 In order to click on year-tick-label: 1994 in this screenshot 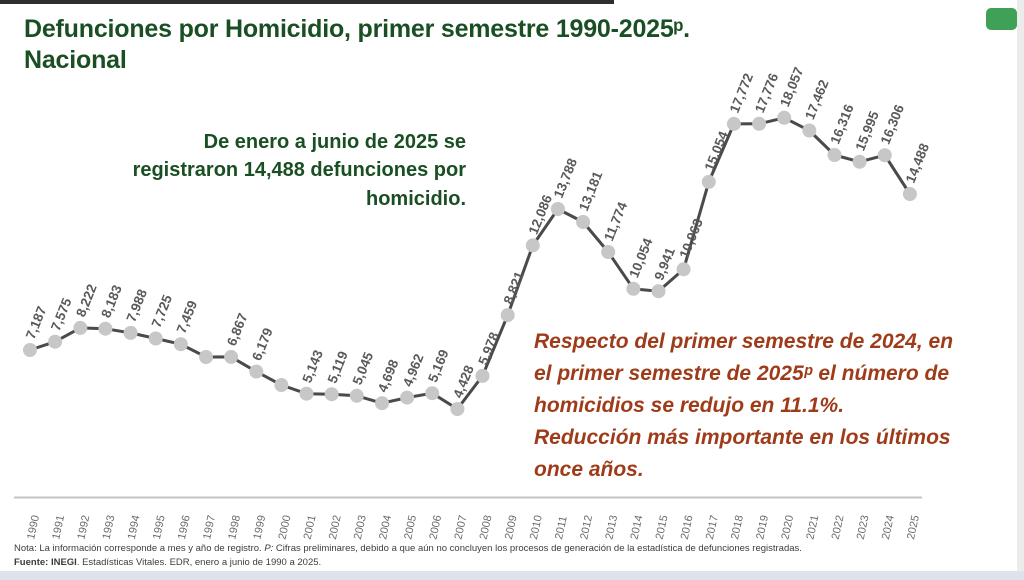, I will do `click(134, 527)`.